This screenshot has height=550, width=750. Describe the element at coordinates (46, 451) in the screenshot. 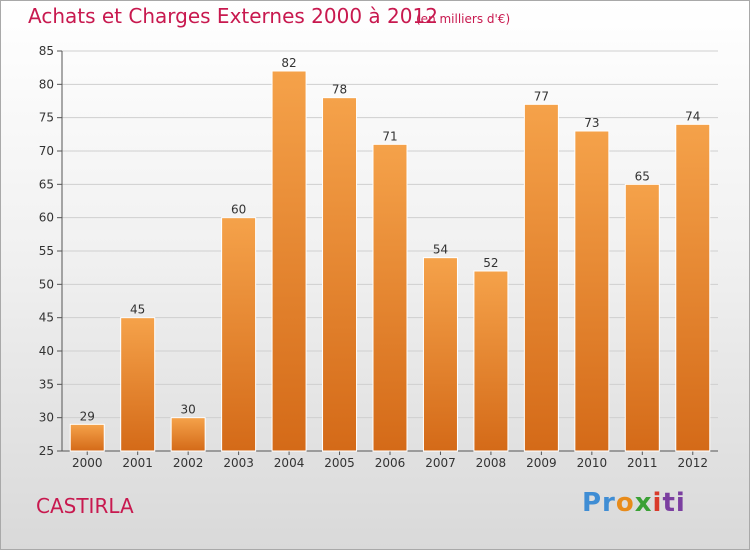

I see `y-tick-label: 25` at that location.